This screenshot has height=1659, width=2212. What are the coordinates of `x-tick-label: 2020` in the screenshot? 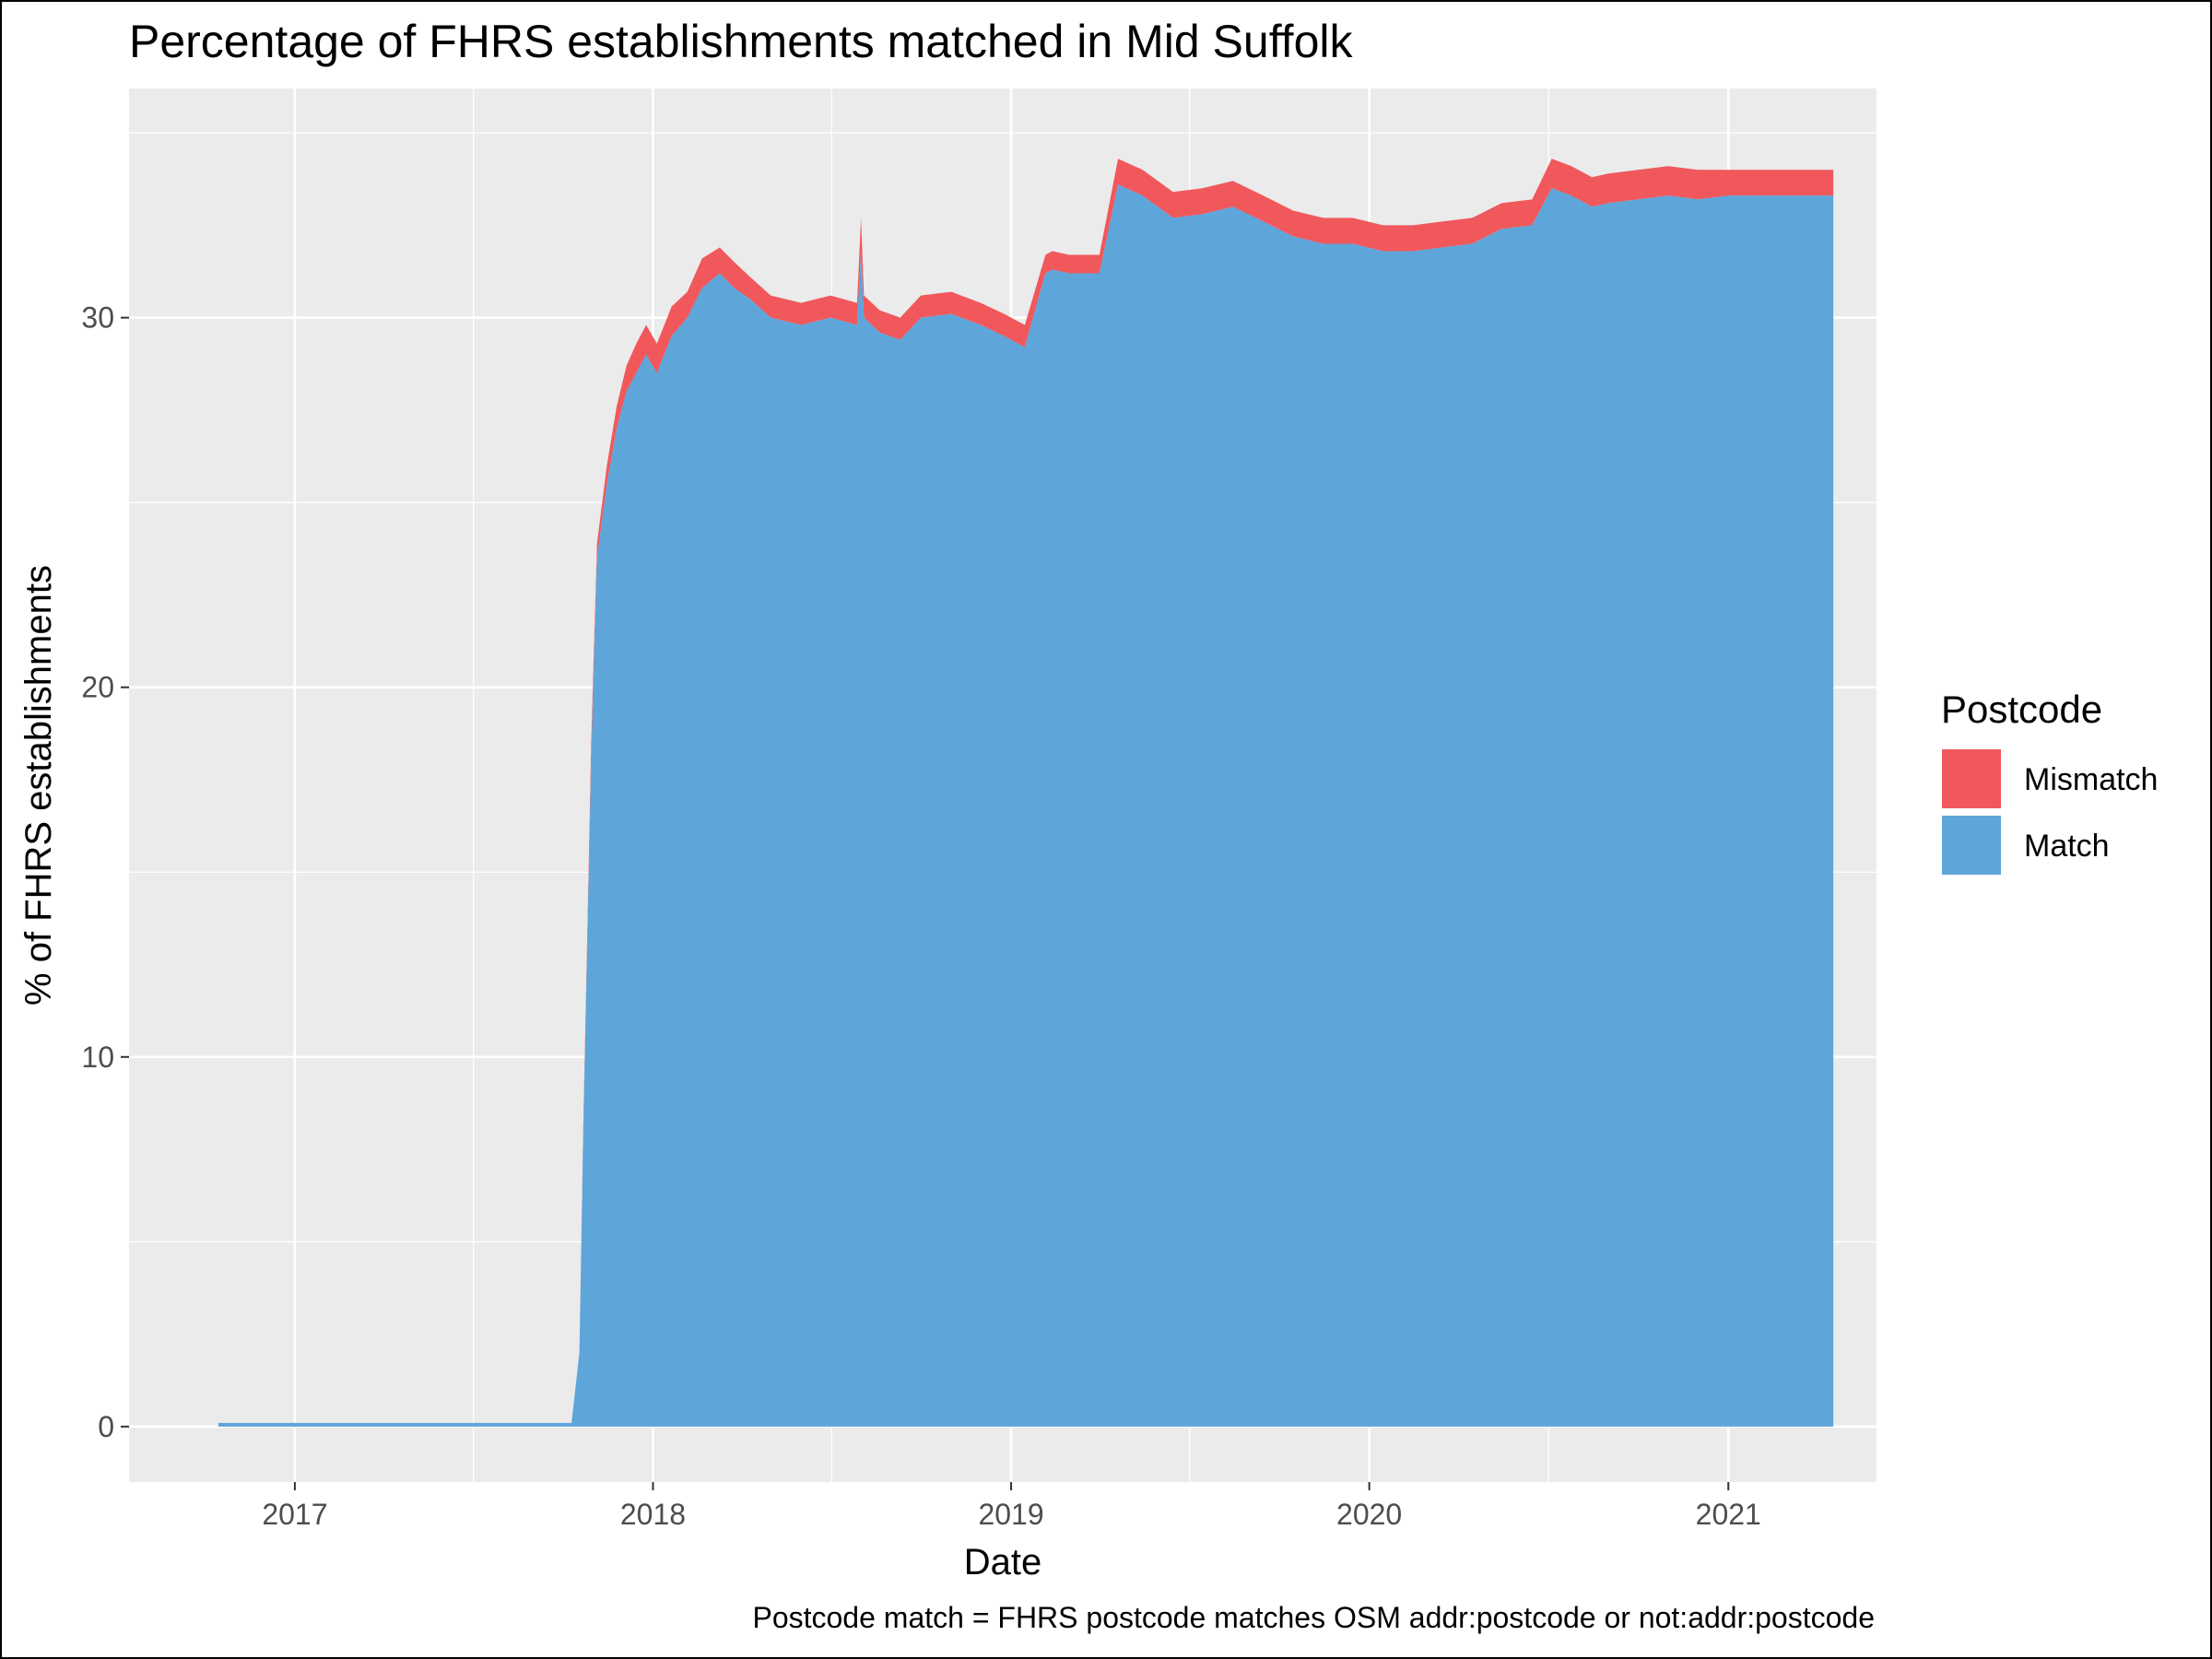 It's located at (1369, 1514).